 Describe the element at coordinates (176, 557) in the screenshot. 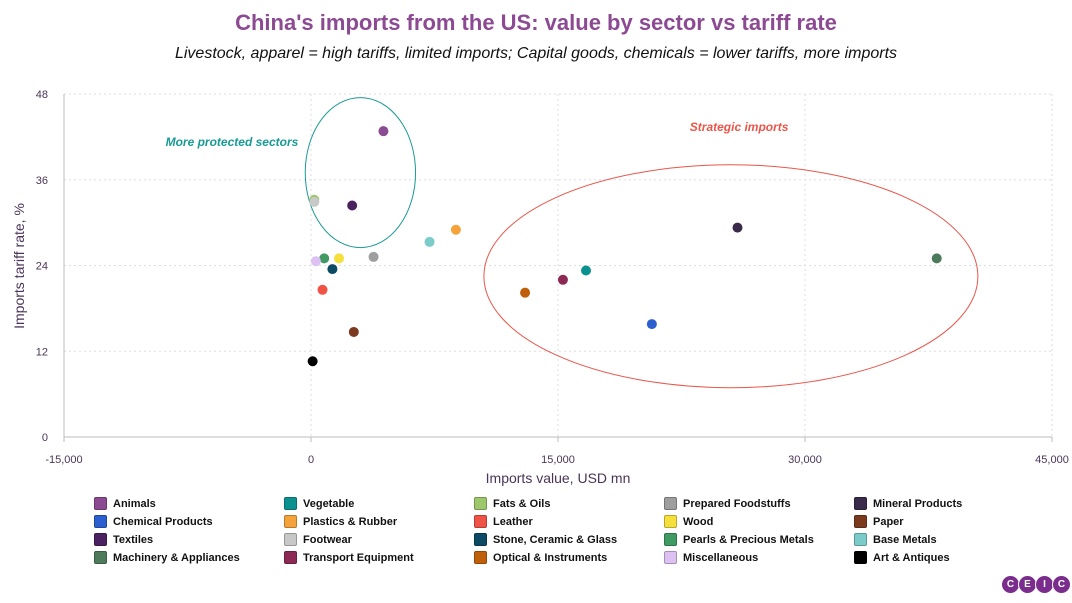

I see `legend-label: Machinery & Appliances` at that location.